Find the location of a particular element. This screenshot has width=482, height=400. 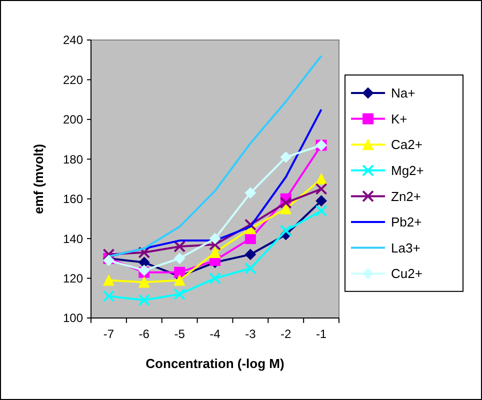

legend-label: K+ is located at coordinates (399, 118).